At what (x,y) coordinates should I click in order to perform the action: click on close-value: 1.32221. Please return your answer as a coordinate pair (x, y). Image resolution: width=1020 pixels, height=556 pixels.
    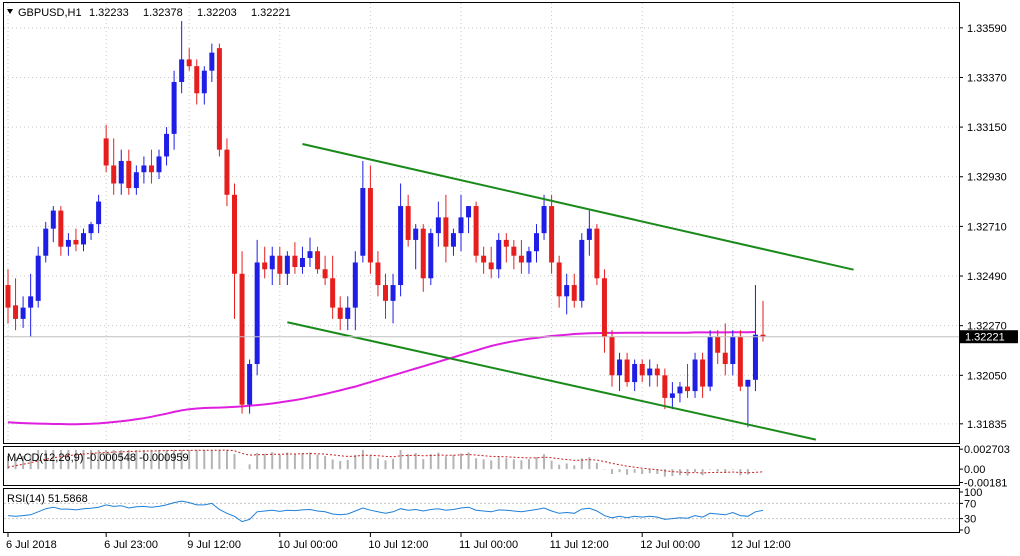
    Looking at the image, I should click on (271, 13).